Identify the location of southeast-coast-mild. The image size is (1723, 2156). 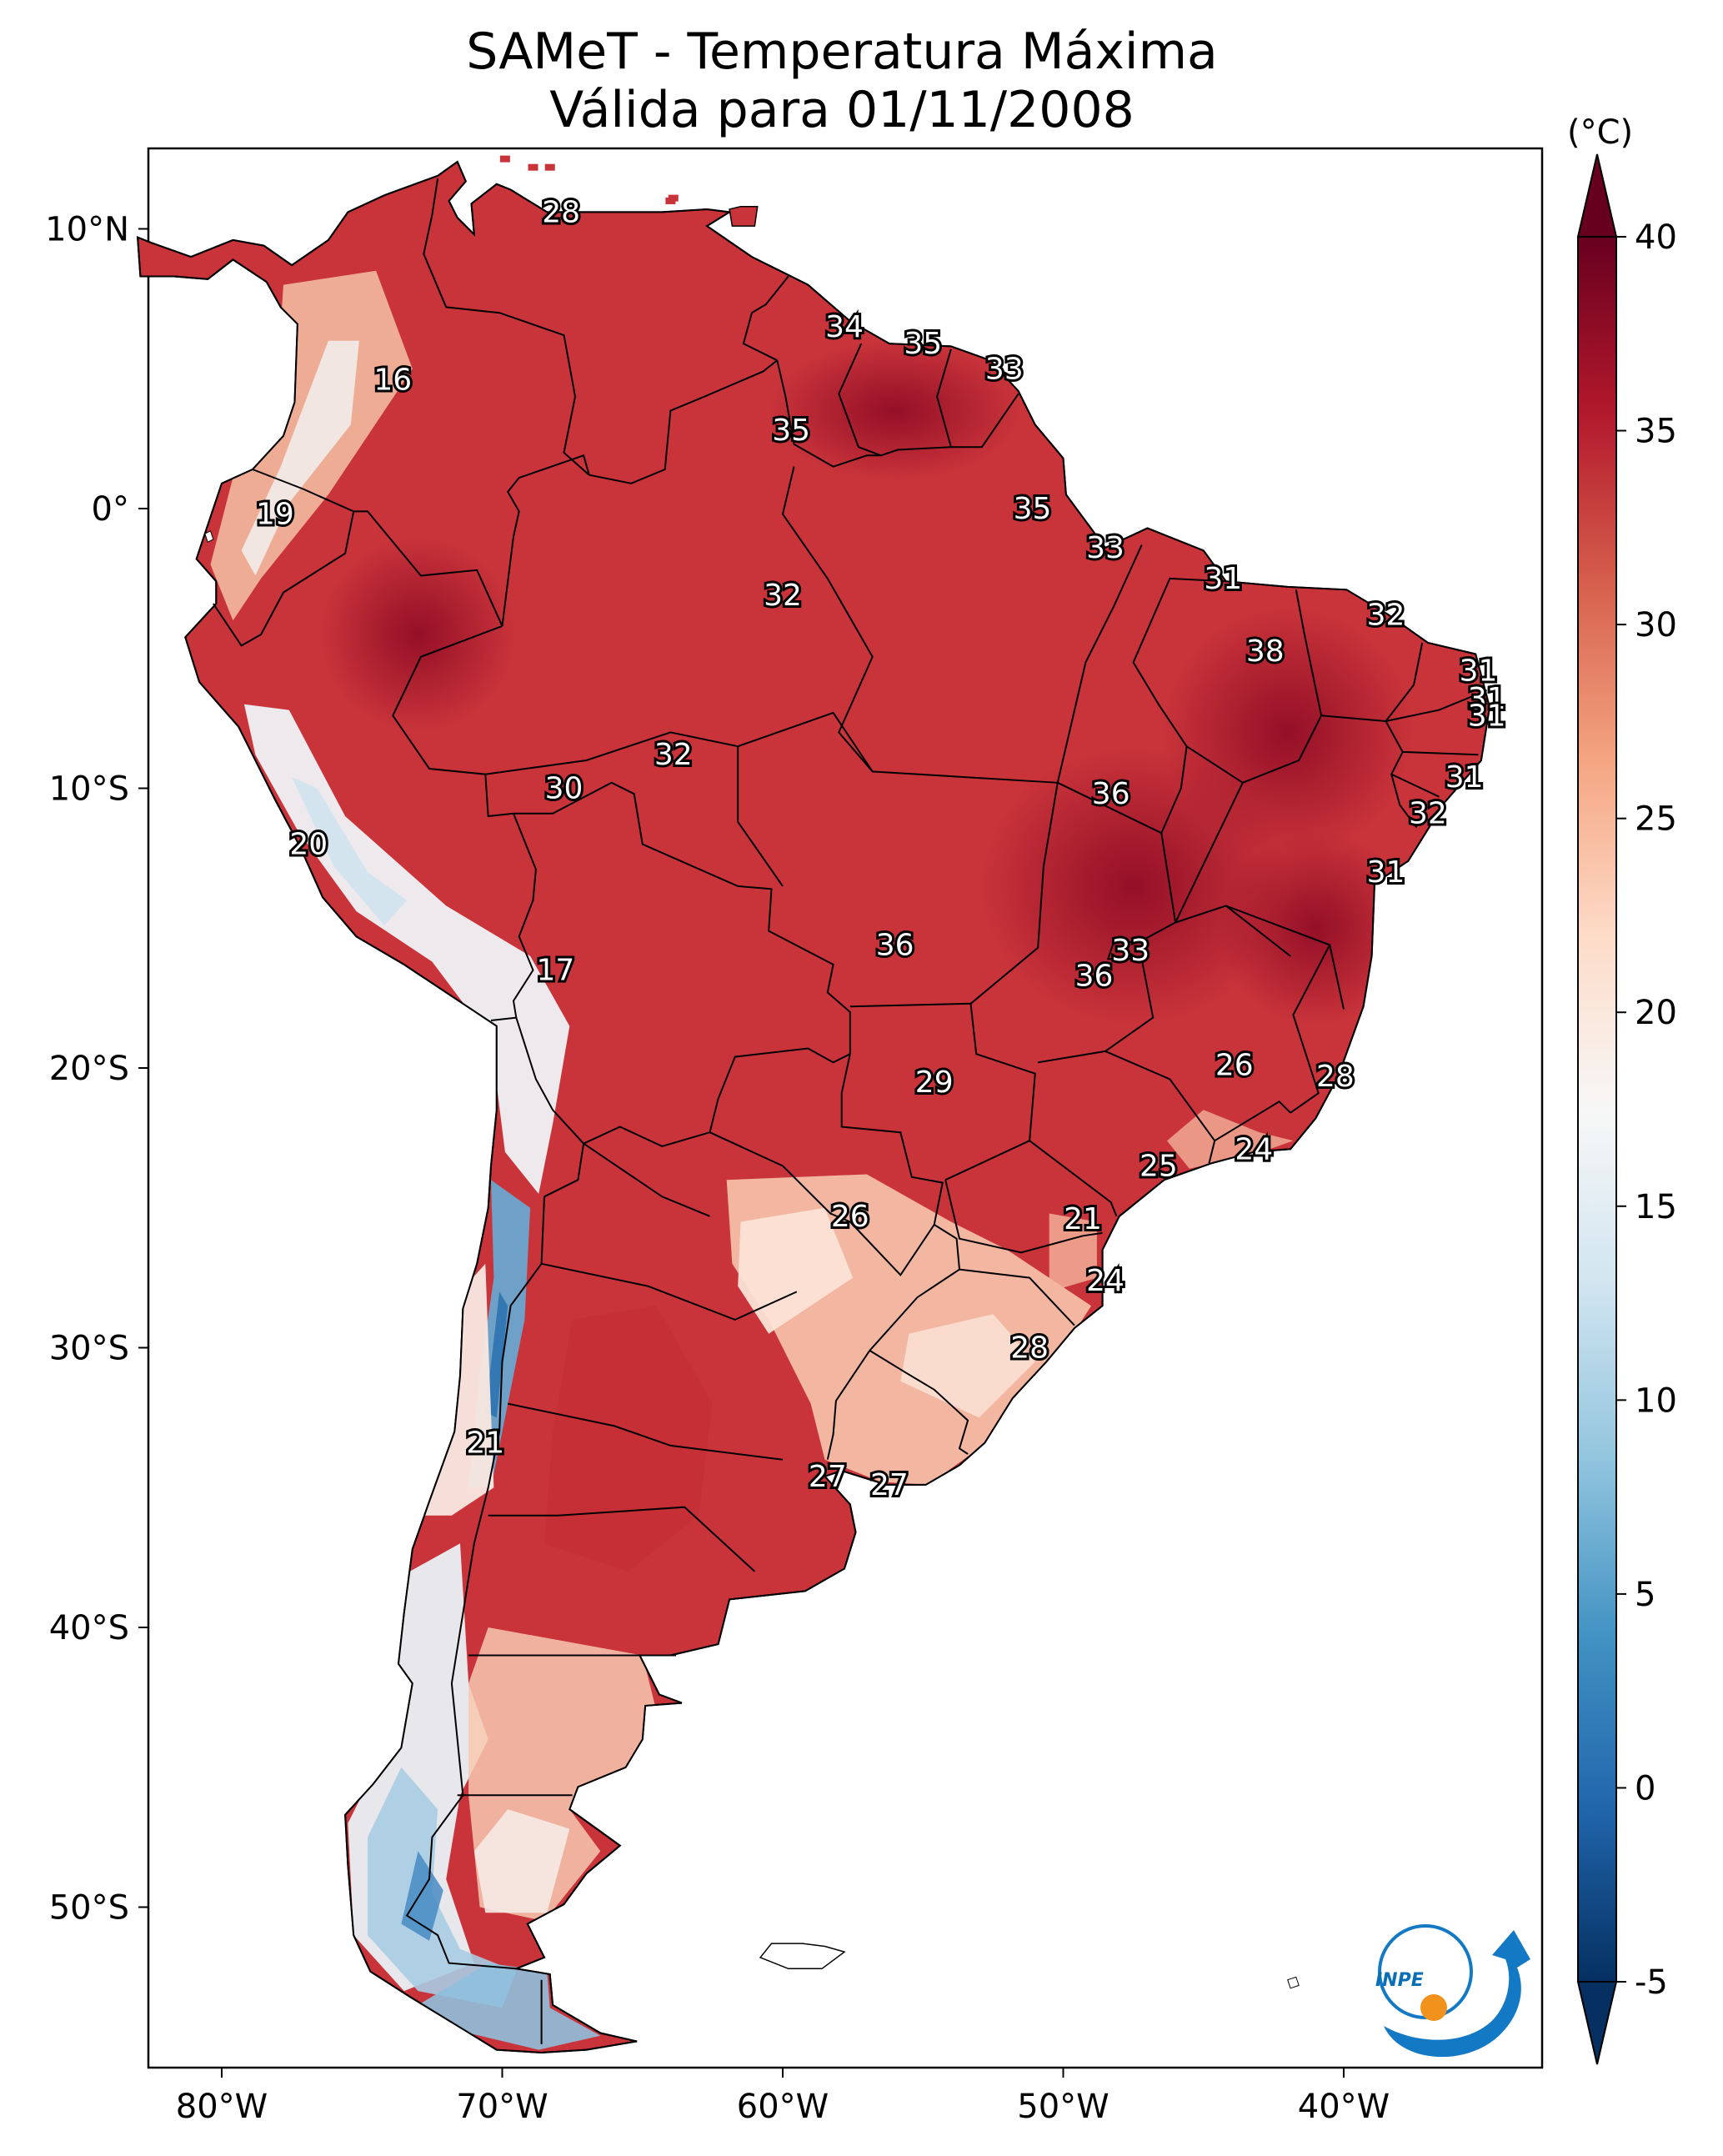
(1230, 1139).